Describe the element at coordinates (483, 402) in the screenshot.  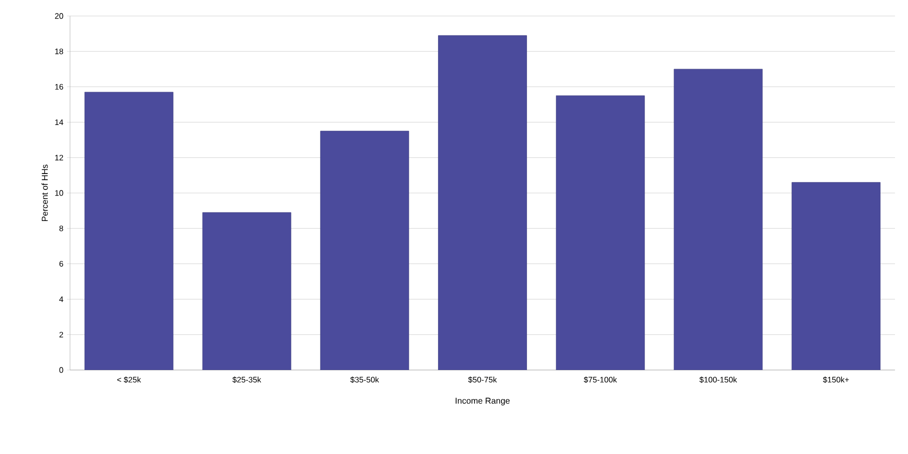
I see `x-axis-title: Income Range` at that location.